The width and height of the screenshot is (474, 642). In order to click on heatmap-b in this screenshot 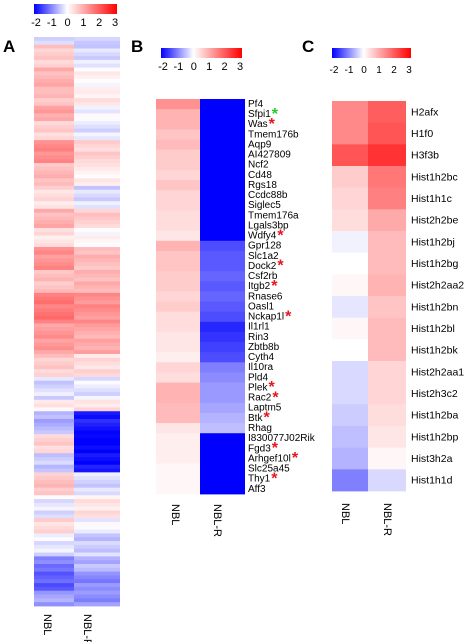, I will do `click(200, 297)`.